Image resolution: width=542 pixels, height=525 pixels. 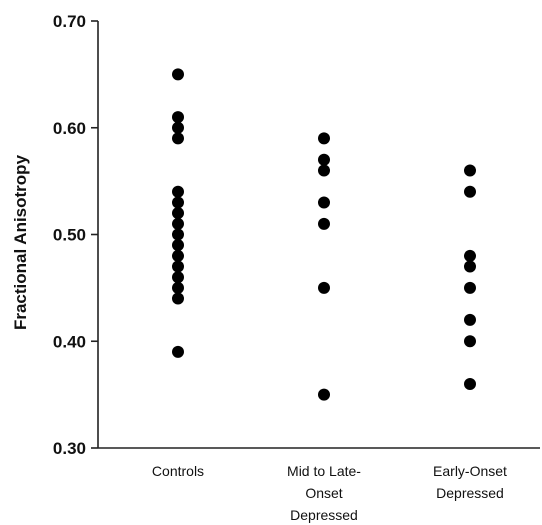 What do you see at coordinates (69, 341) in the screenshot?
I see `y-tick-label: 0.40` at bounding box center [69, 341].